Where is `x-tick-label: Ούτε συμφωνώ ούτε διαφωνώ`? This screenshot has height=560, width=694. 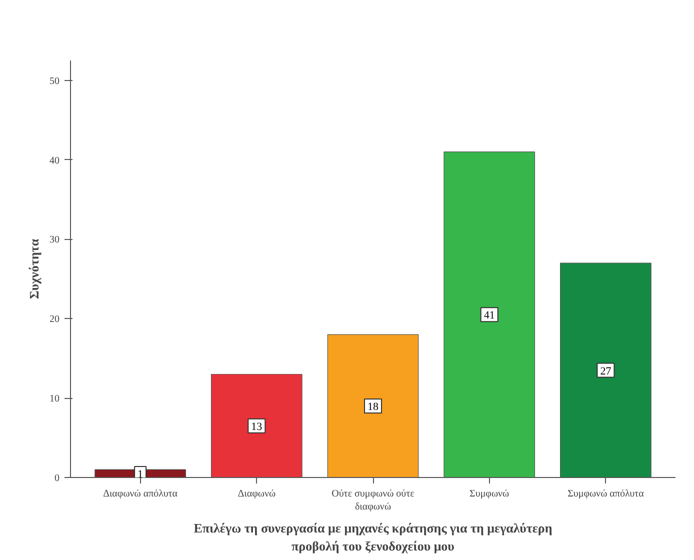 x-tick-label: Ούτε συμφωνώ ούτε διαφωνώ is located at coordinates (373, 500).